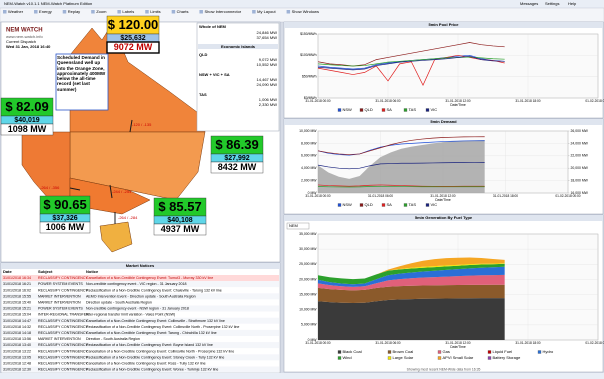 The height and width of the screenshot is (379, 604). Describe the element at coordinates (529, 3) in the screenshot. I see `menu-item: Messages` at that location.